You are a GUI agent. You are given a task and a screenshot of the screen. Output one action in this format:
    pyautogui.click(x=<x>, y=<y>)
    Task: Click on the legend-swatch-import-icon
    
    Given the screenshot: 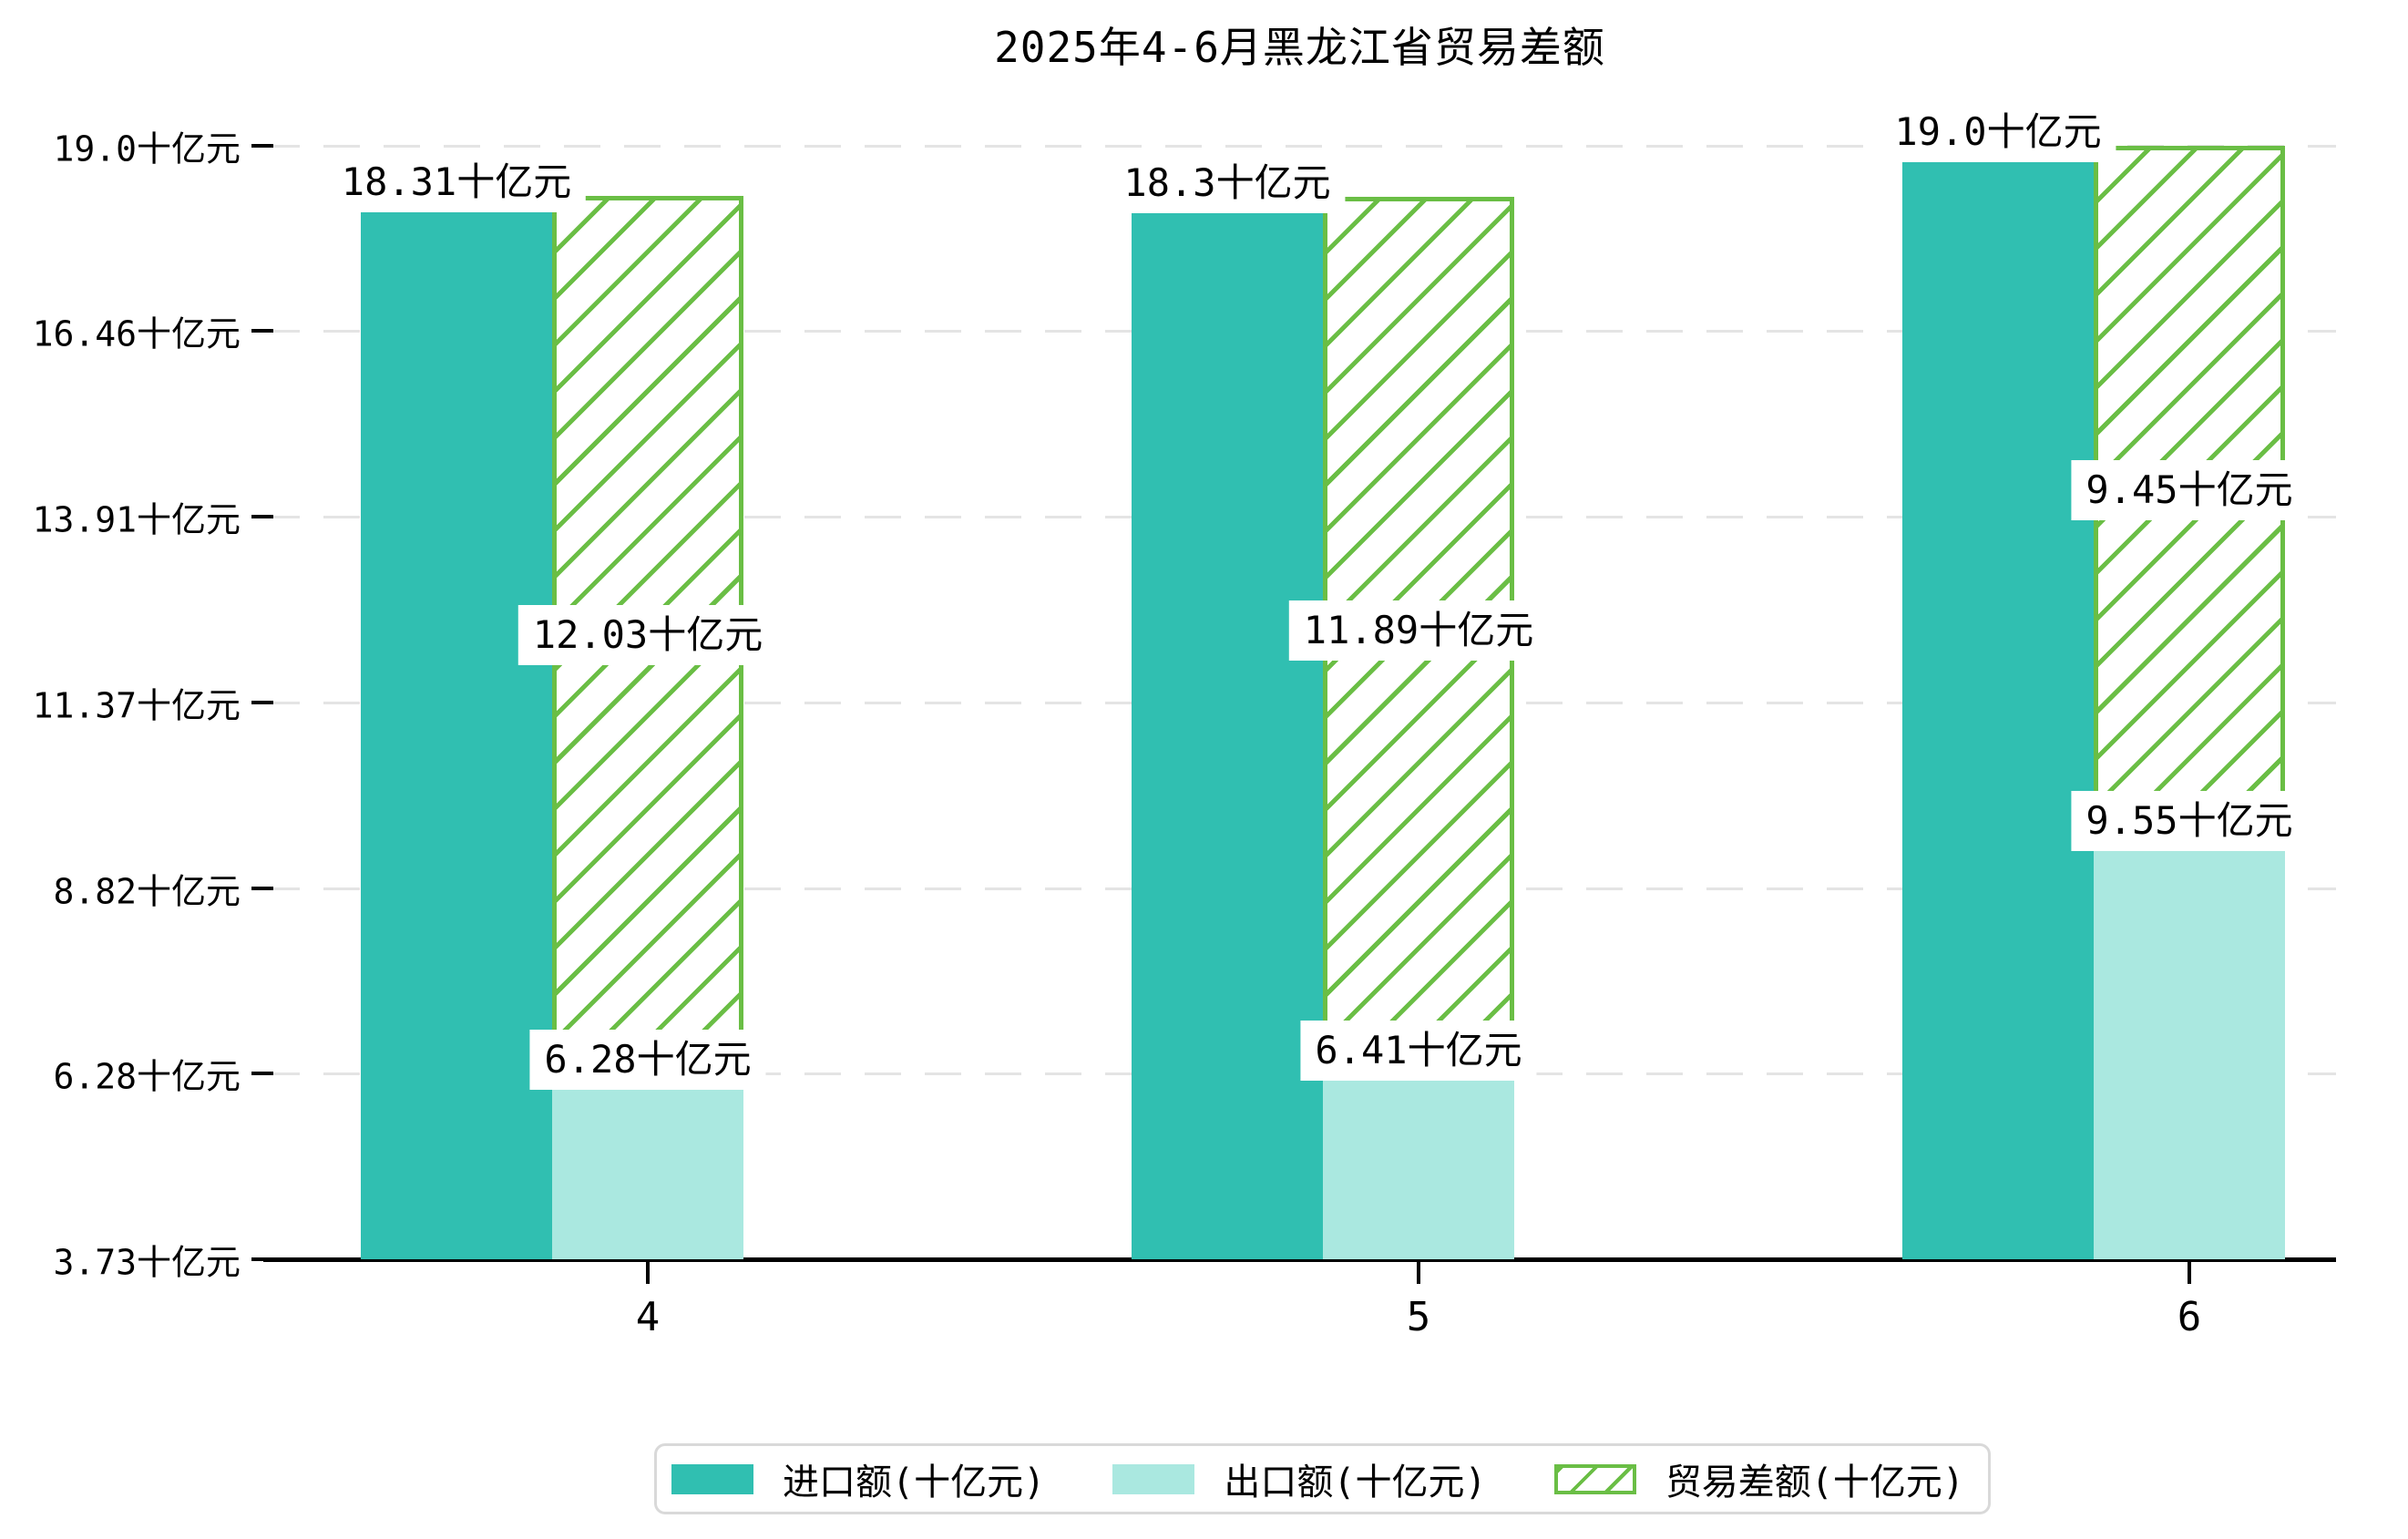 What is the action you would take?
    pyautogui.click(x=712, y=1478)
    